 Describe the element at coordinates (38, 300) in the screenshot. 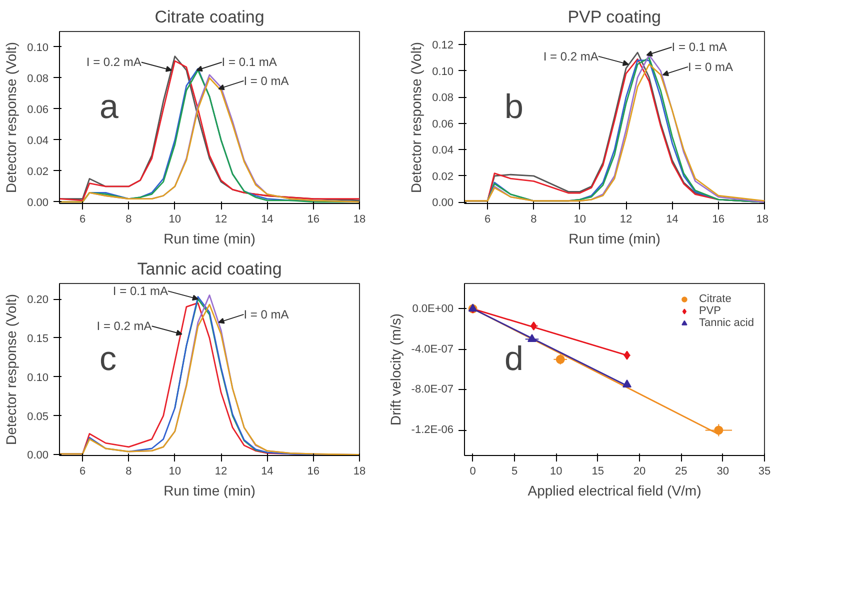

I see `y-tick-label: 0.20` at that location.